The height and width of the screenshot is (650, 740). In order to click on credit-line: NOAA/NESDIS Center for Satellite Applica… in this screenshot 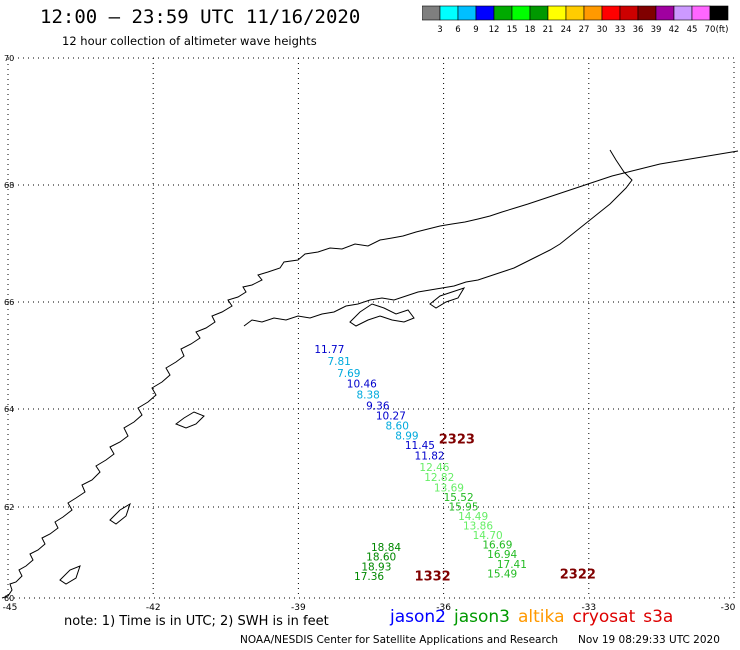, I will do `click(399, 640)`.